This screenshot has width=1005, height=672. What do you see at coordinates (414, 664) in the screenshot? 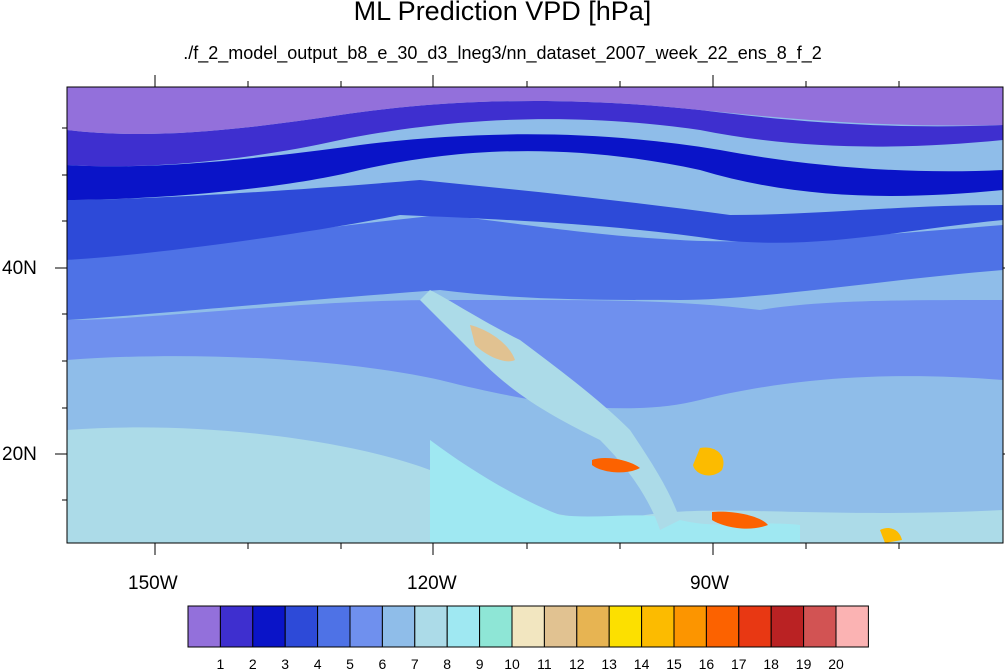
I see `colorbar-tick-label: 7` at bounding box center [414, 664].